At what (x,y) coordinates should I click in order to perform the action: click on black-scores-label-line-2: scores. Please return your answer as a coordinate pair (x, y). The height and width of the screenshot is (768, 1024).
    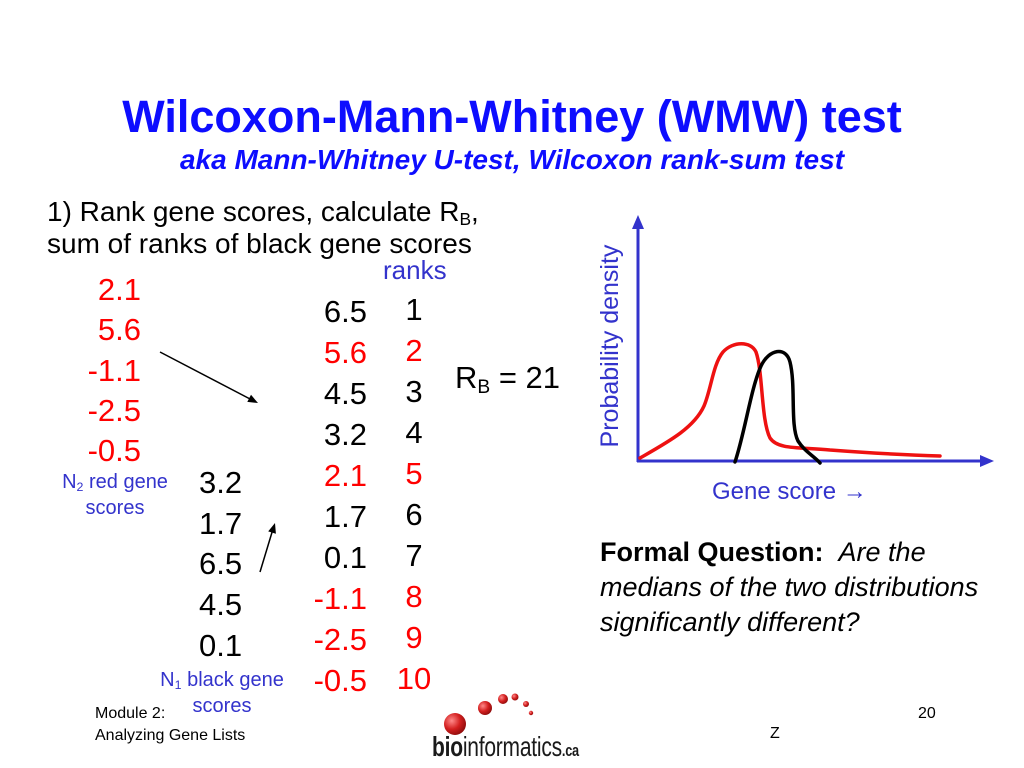
    Looking at the image, I should click on (222, 706).